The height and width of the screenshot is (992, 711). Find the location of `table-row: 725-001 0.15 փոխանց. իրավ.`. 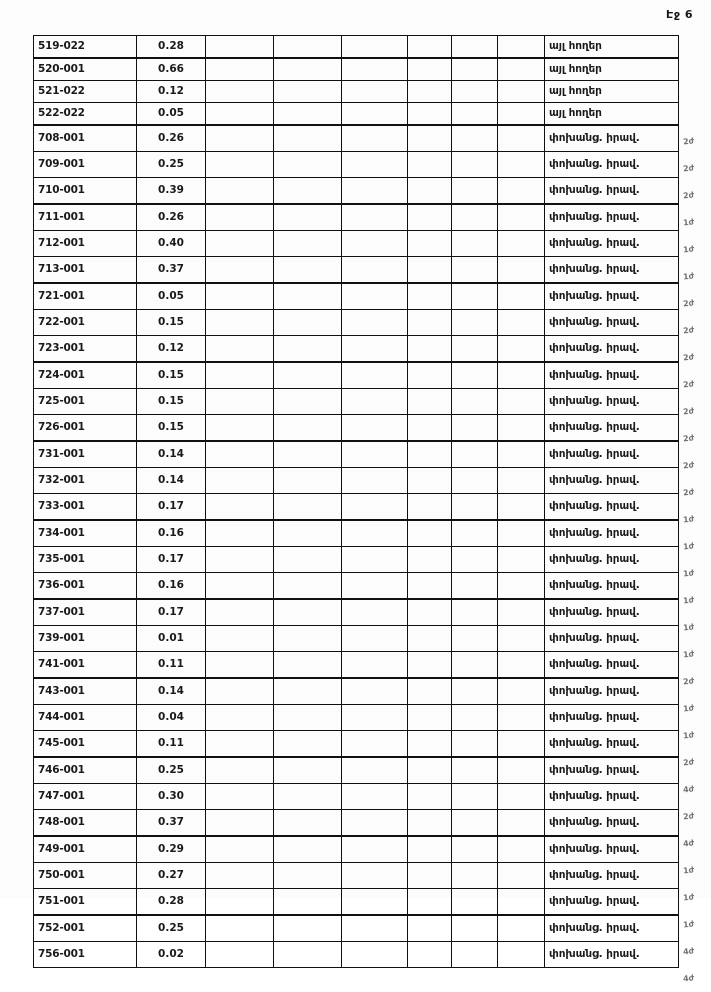

table-row: 725-001 0.15 փոխանց. իրավ. is located at coordinates (356, 401).